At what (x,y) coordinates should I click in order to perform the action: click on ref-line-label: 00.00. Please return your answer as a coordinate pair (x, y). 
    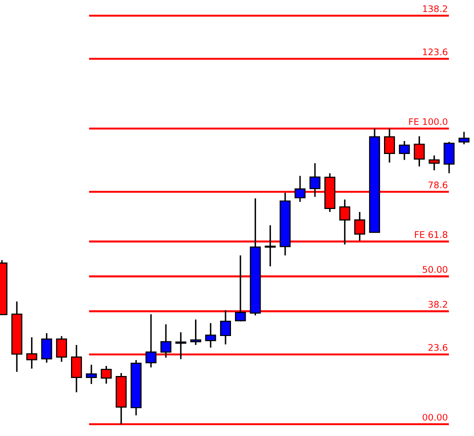
    Looking at the image, I should click on (435, 417).